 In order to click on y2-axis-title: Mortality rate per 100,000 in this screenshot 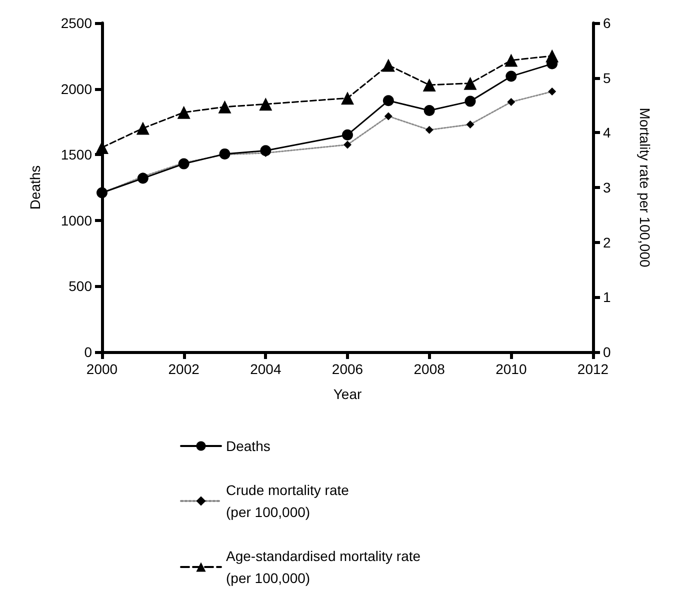, I will do `click(645, 188)`.